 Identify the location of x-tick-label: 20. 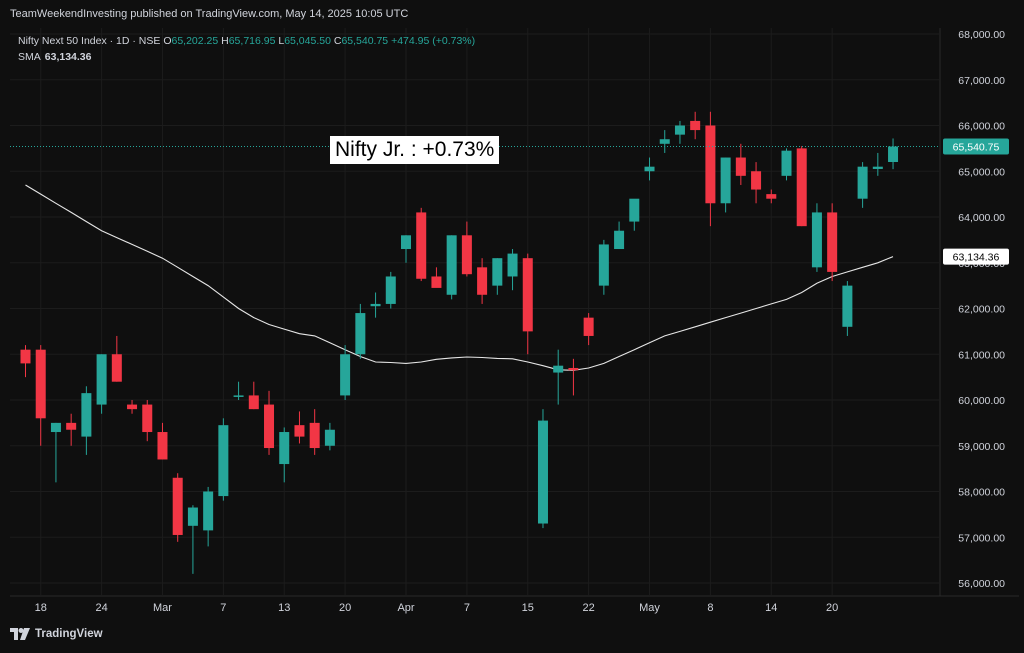
(345, 608).